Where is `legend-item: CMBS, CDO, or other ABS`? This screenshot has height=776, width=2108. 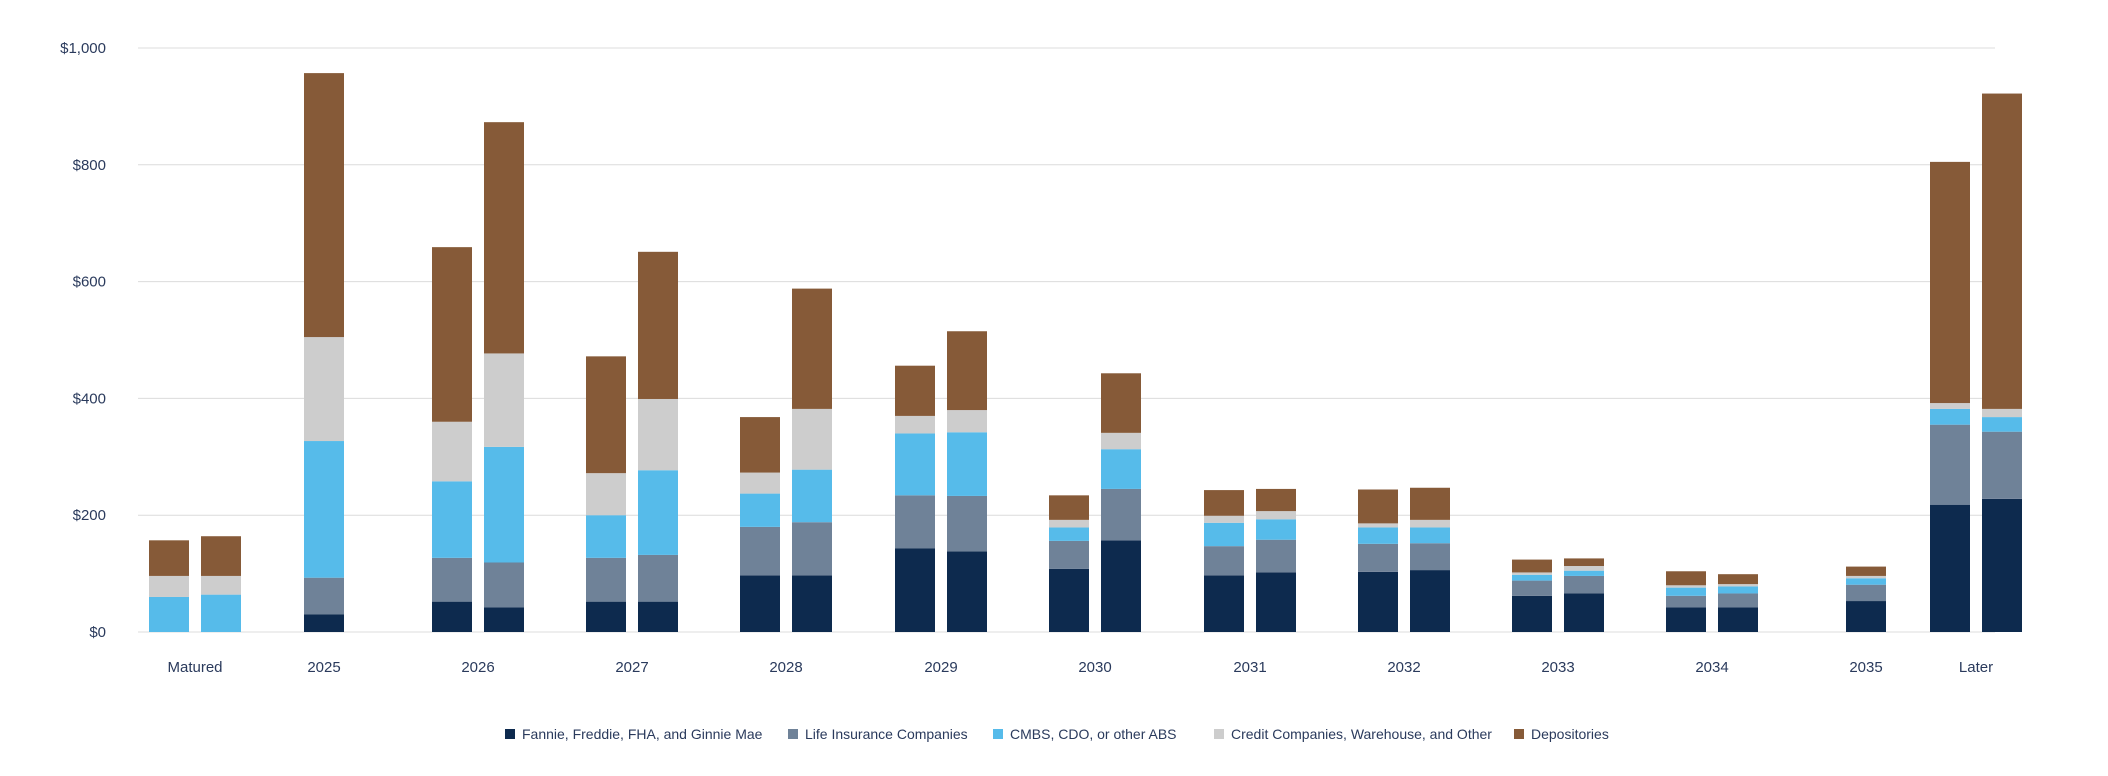 legend-item: CMBS, CDO, or other ABS is located at coordinates (1085, 734).